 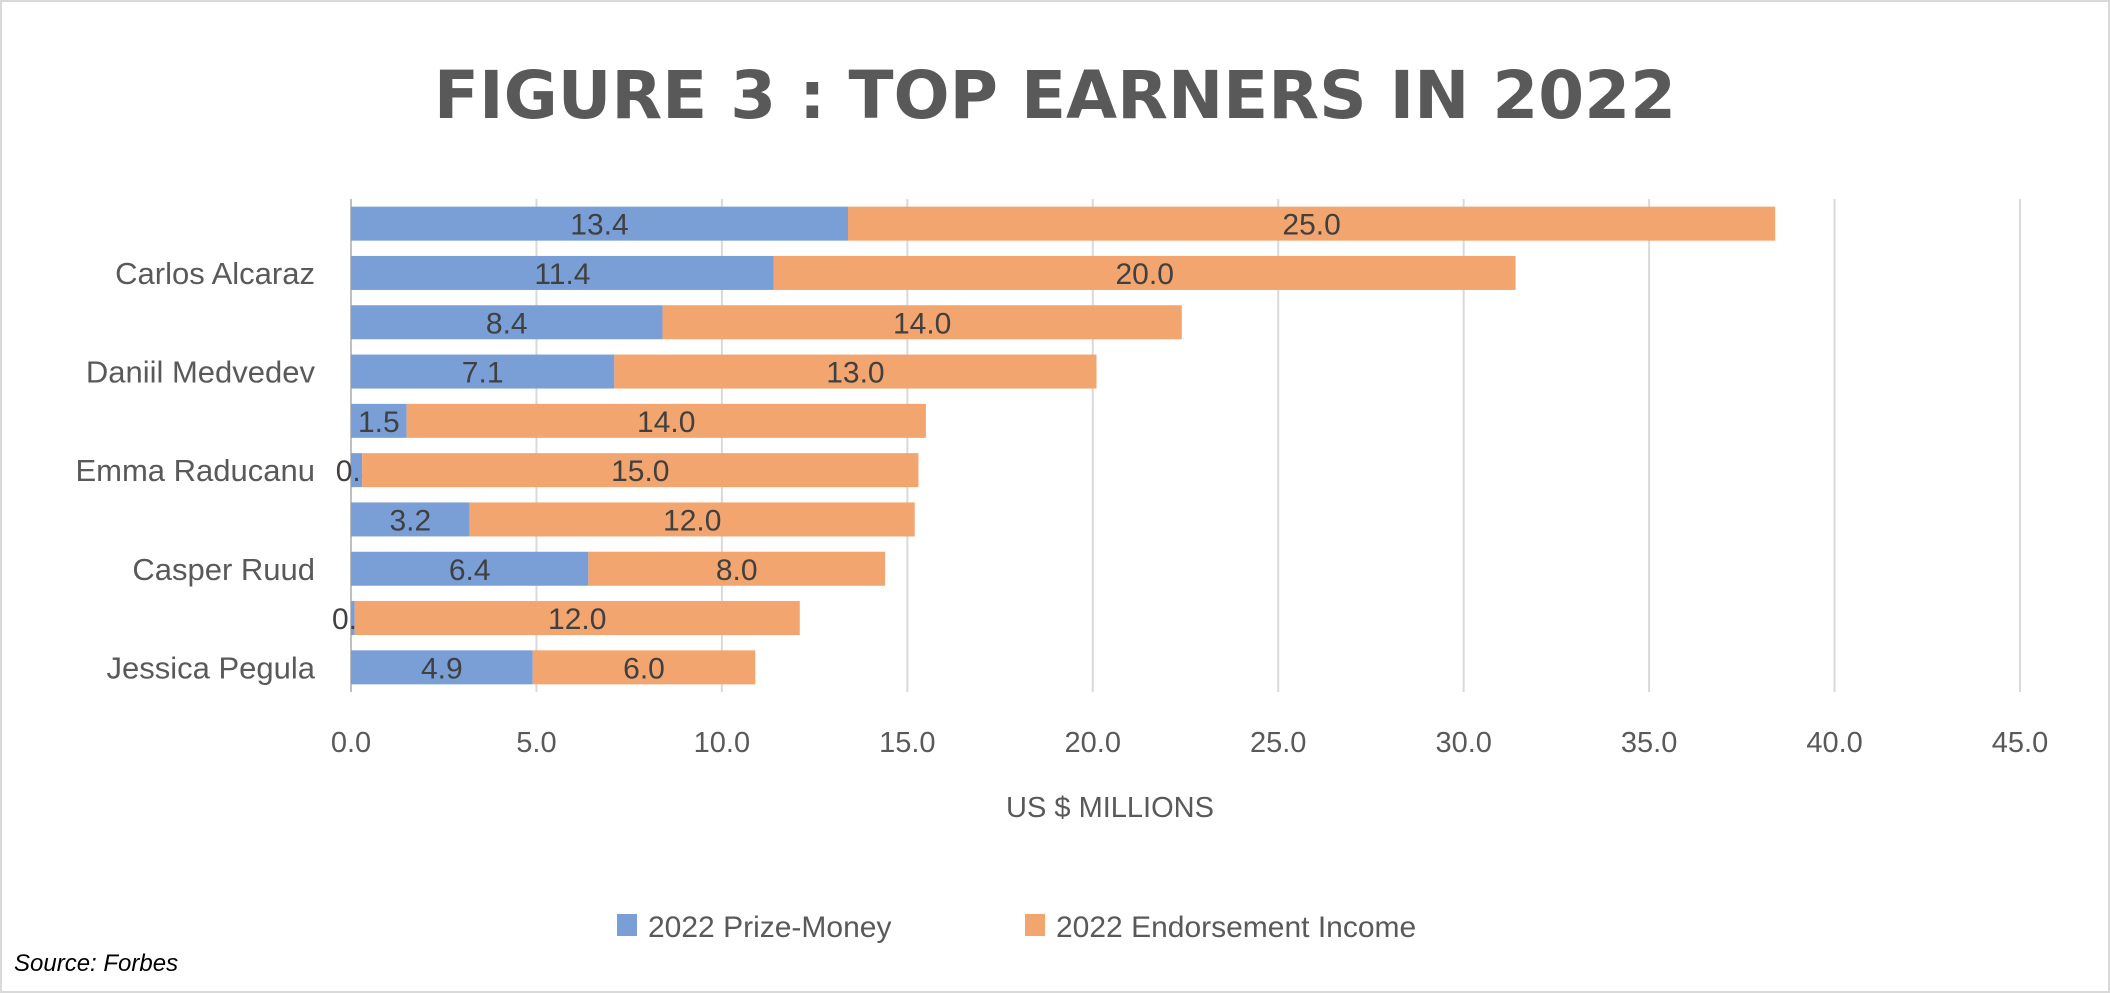 I want to click on data-label: 7.1, so click(x=483, y=373).